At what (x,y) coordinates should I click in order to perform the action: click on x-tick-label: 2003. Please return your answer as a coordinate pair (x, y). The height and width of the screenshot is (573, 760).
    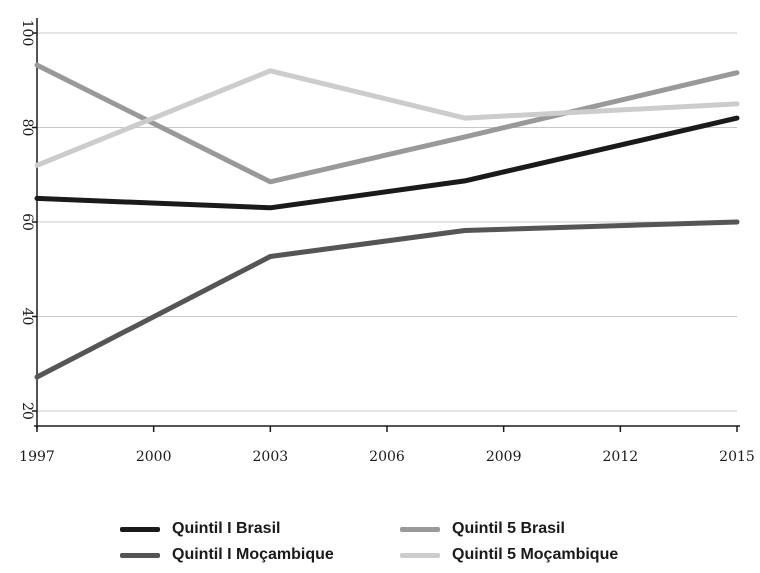
    Looking at the image, I should click on (271, 457).